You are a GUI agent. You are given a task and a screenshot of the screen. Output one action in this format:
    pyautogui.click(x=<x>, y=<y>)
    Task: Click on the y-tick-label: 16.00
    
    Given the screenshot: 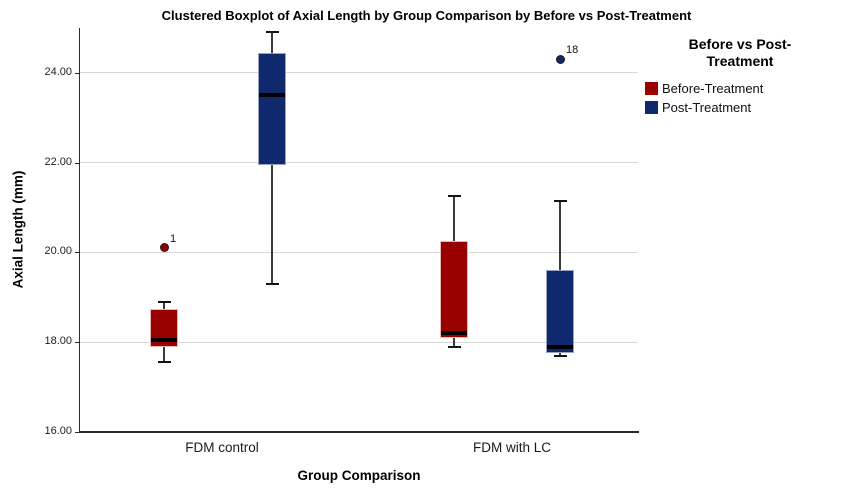 What is the action you would take?
    pyautogui.click(x=58, y=431)
    